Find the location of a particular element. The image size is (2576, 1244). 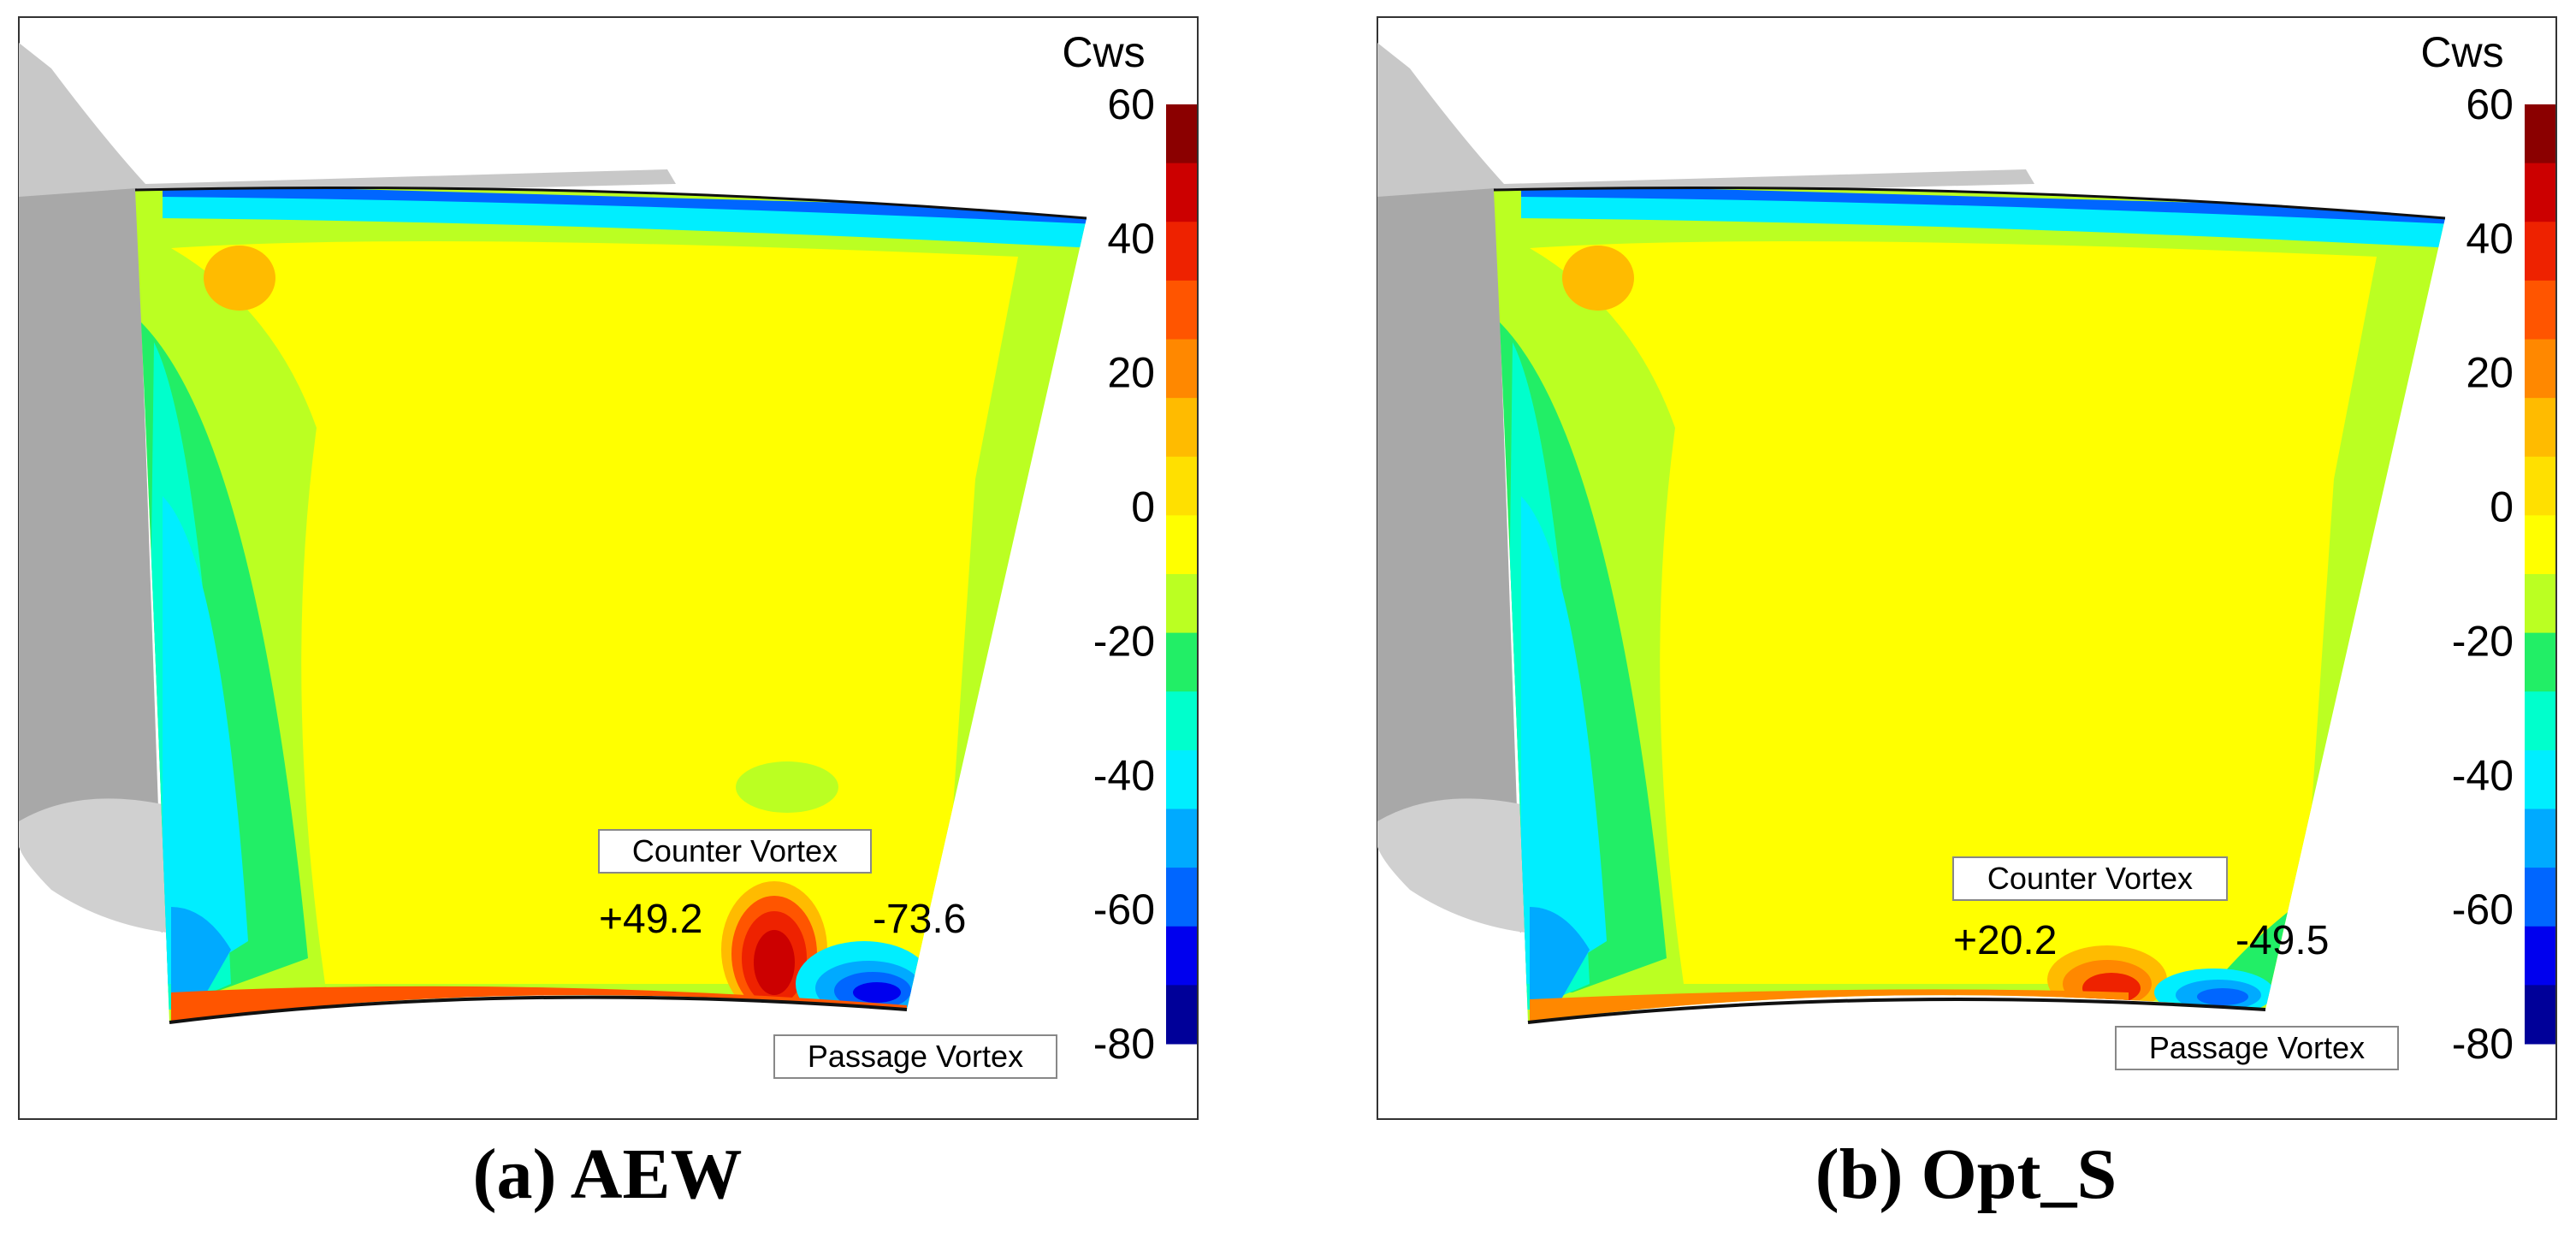

counter-vortex-value: +20.2 is located at coordinates (2005, 940).